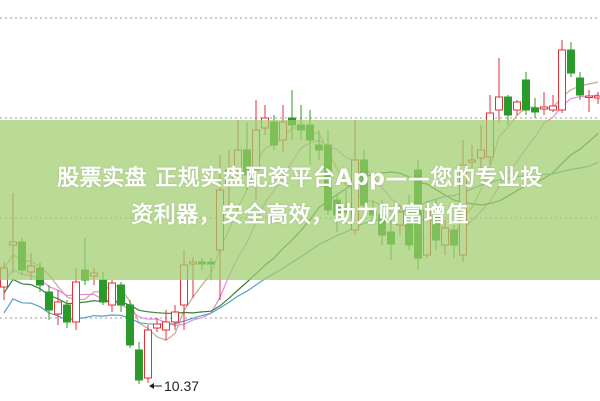 This screenshot has width=600, height=401. I want to click on low-arrow-icon, so click(151, 386).